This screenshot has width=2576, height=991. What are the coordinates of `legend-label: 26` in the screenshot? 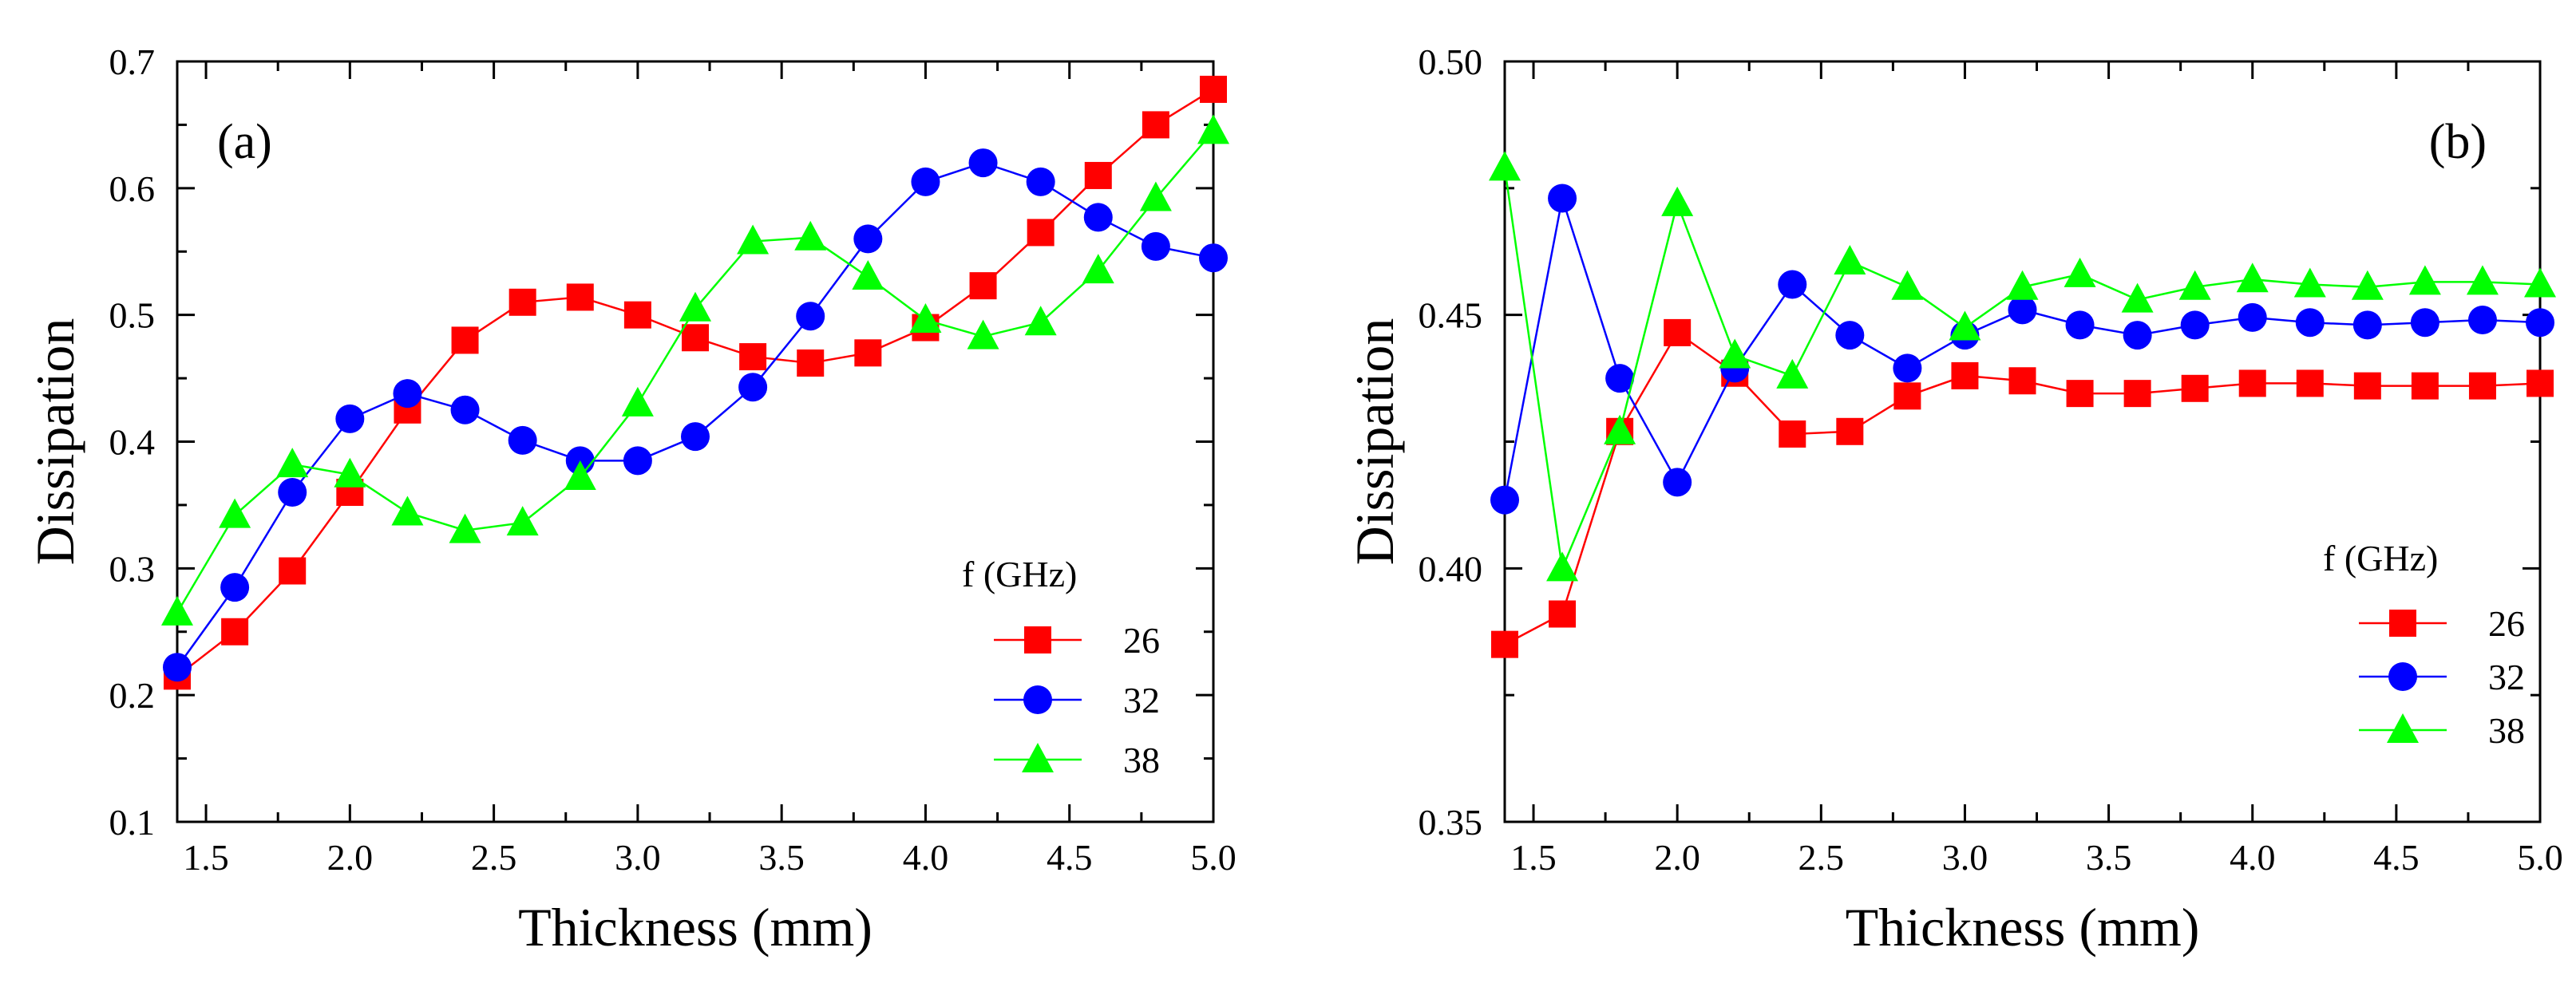 It's located at (1142, 640).